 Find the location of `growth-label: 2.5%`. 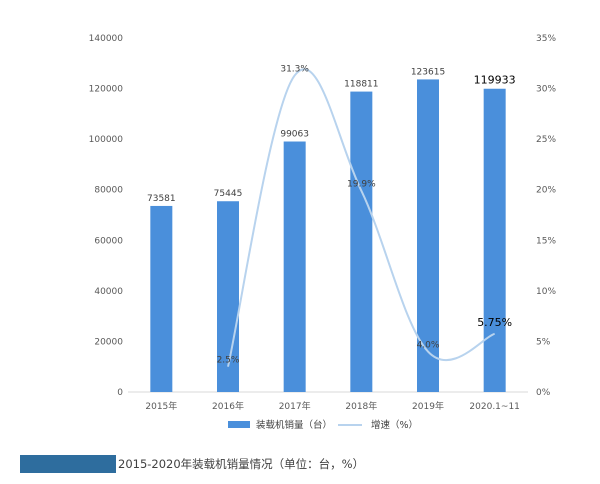

growth-label: 2.5% is located at coordinates (228, 361).